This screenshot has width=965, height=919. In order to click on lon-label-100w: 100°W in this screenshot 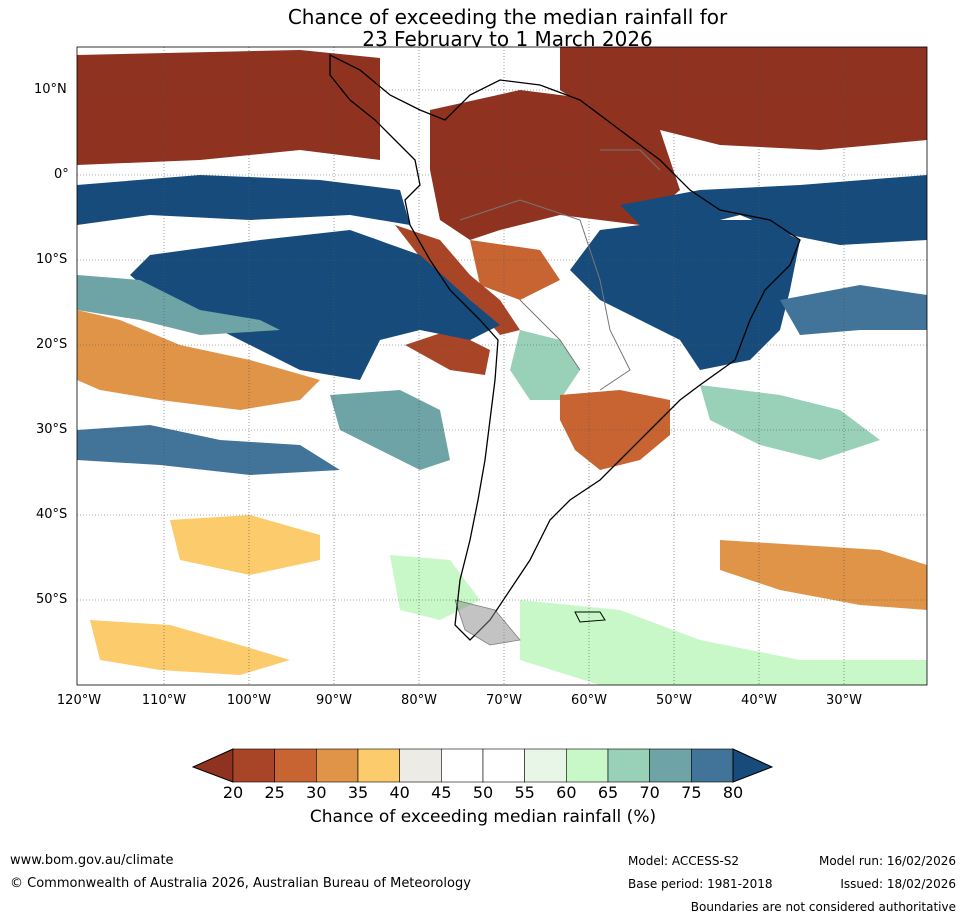, I will do `click(249, 700)`.